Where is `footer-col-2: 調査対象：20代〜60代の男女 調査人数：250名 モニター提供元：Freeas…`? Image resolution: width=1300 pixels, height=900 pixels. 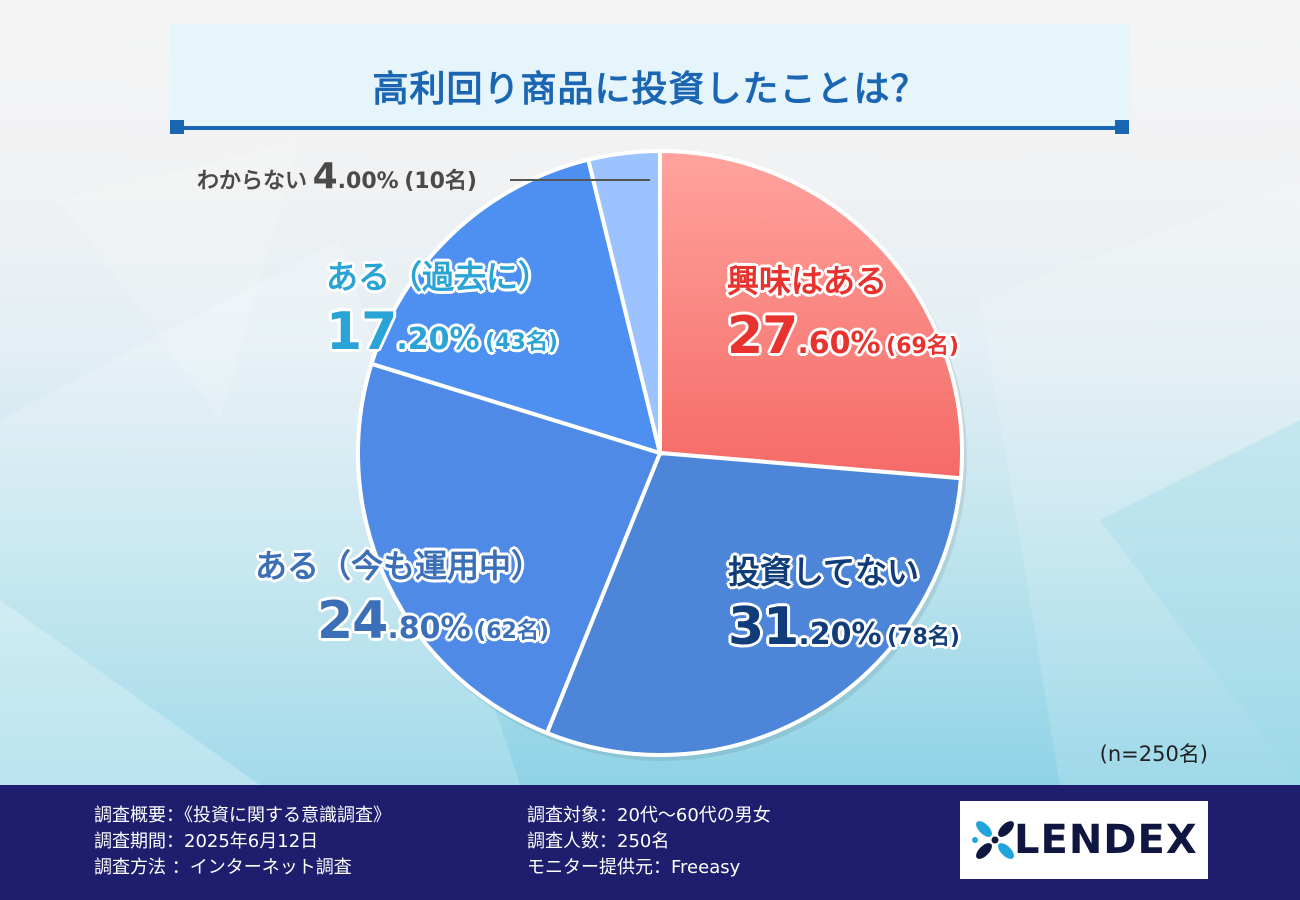 footer-col-2: 調査対象：20代〜60代の男女 調査人数：250名 モニター提供元：Freeas… is located at coordinates (649, 842).